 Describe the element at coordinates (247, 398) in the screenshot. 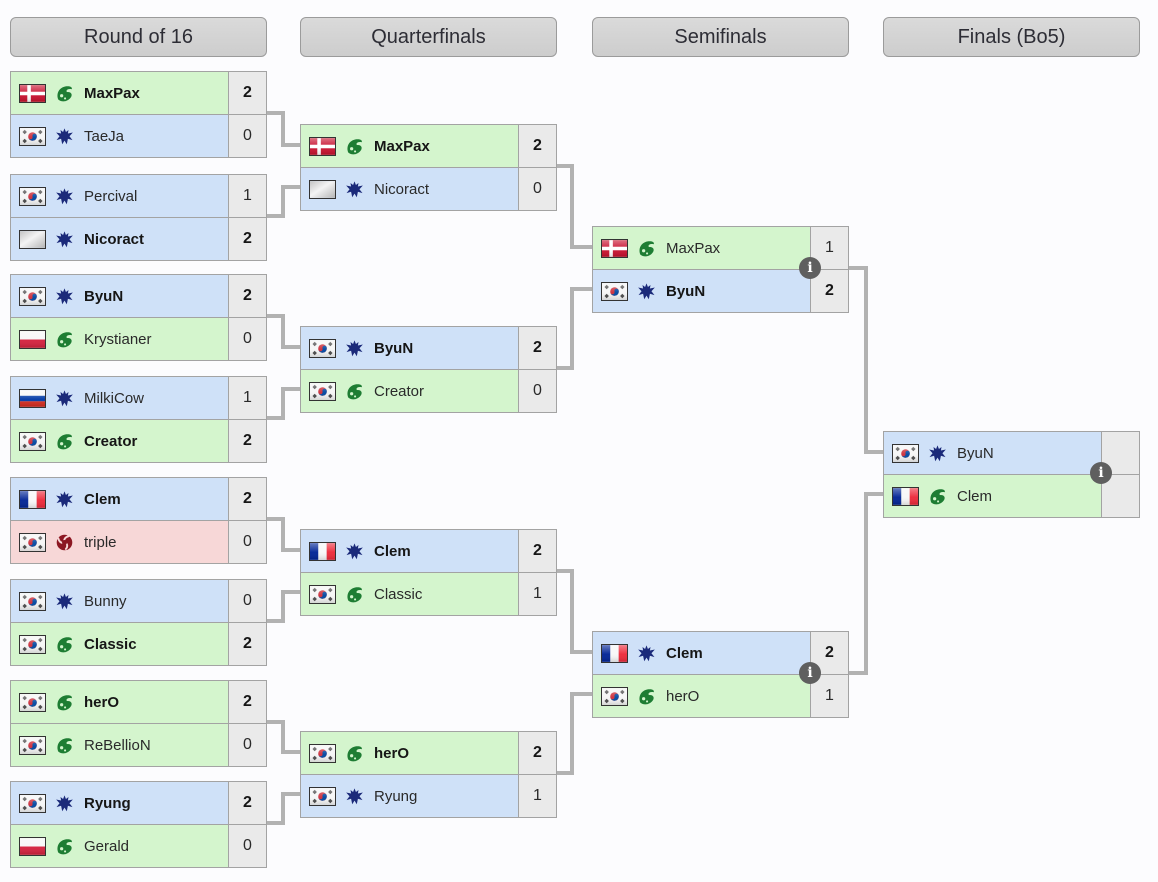

I see `player-score: 1` at that location.